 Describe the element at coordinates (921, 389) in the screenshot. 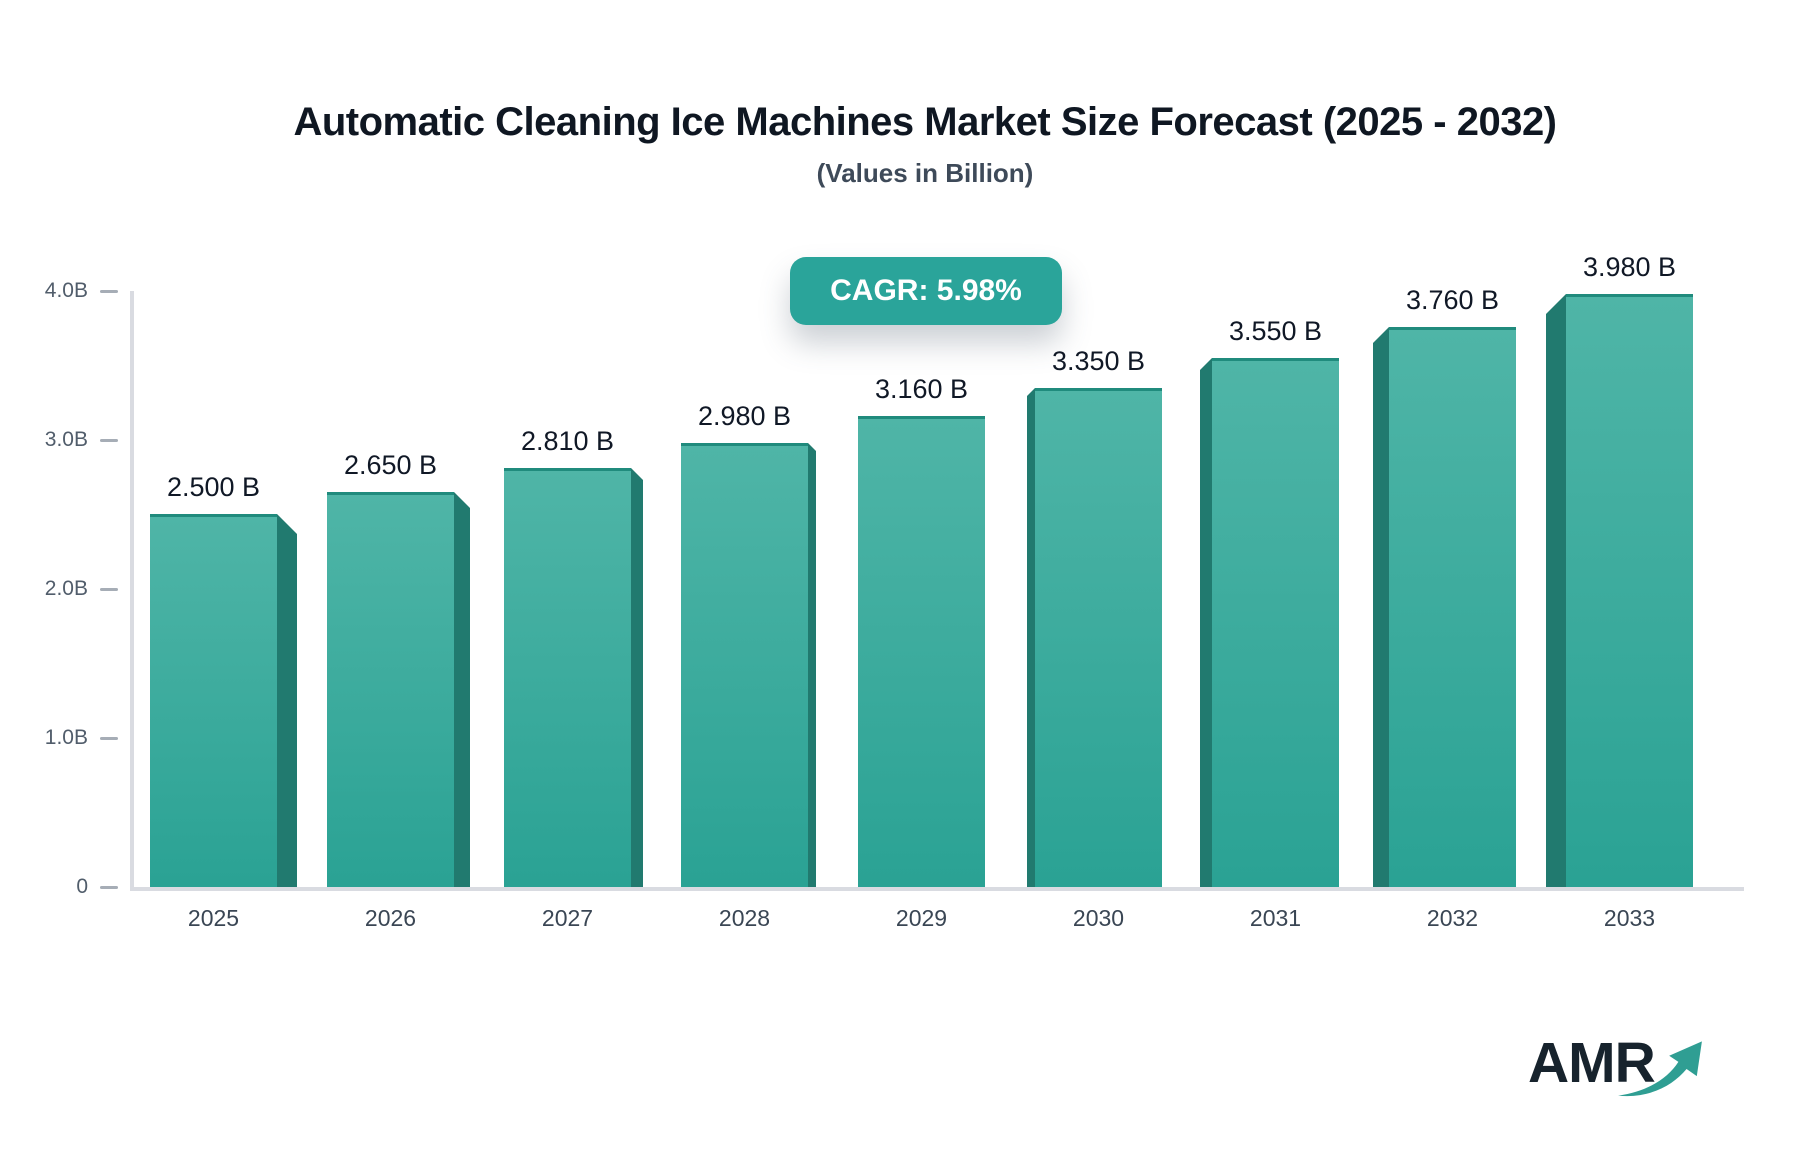

I see `bar-value-label: 3.160 B` at that location.